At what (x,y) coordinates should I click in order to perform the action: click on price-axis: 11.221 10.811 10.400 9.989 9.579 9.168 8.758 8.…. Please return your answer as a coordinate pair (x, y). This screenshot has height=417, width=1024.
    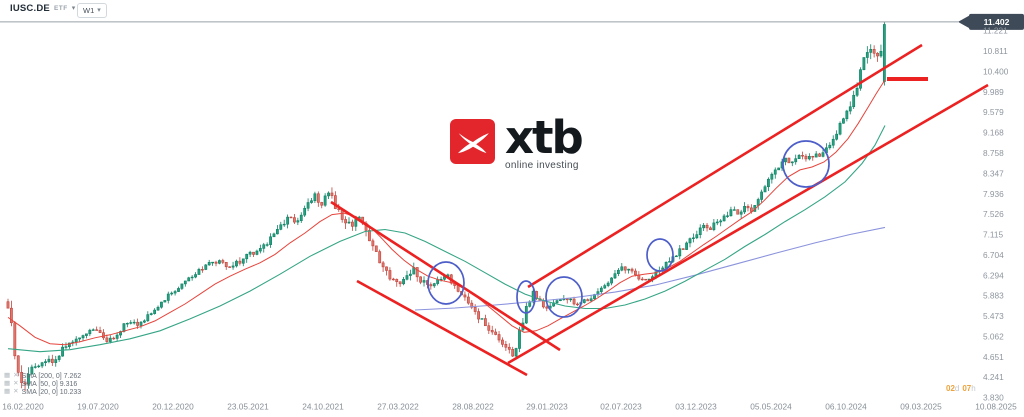
    Looking at the image, I should click on (996, 214).